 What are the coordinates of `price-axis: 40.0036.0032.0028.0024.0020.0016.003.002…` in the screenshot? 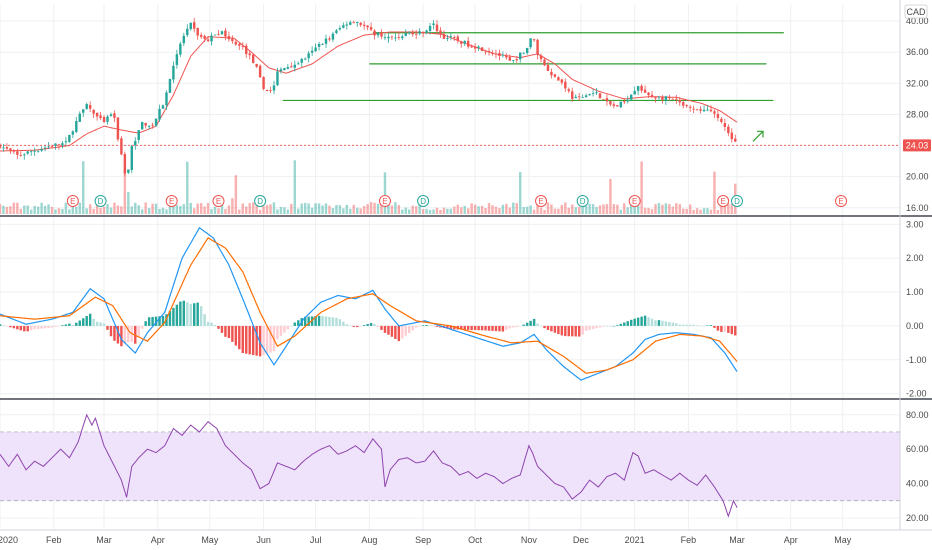 It's located at (917, 269).